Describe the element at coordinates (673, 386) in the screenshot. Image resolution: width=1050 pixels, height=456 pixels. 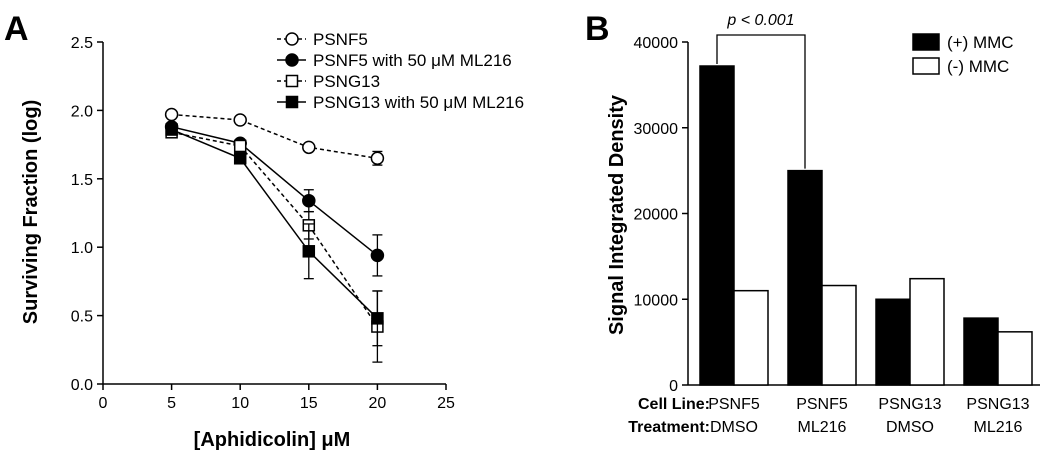
I see `y-tick-label: 0` at that location.